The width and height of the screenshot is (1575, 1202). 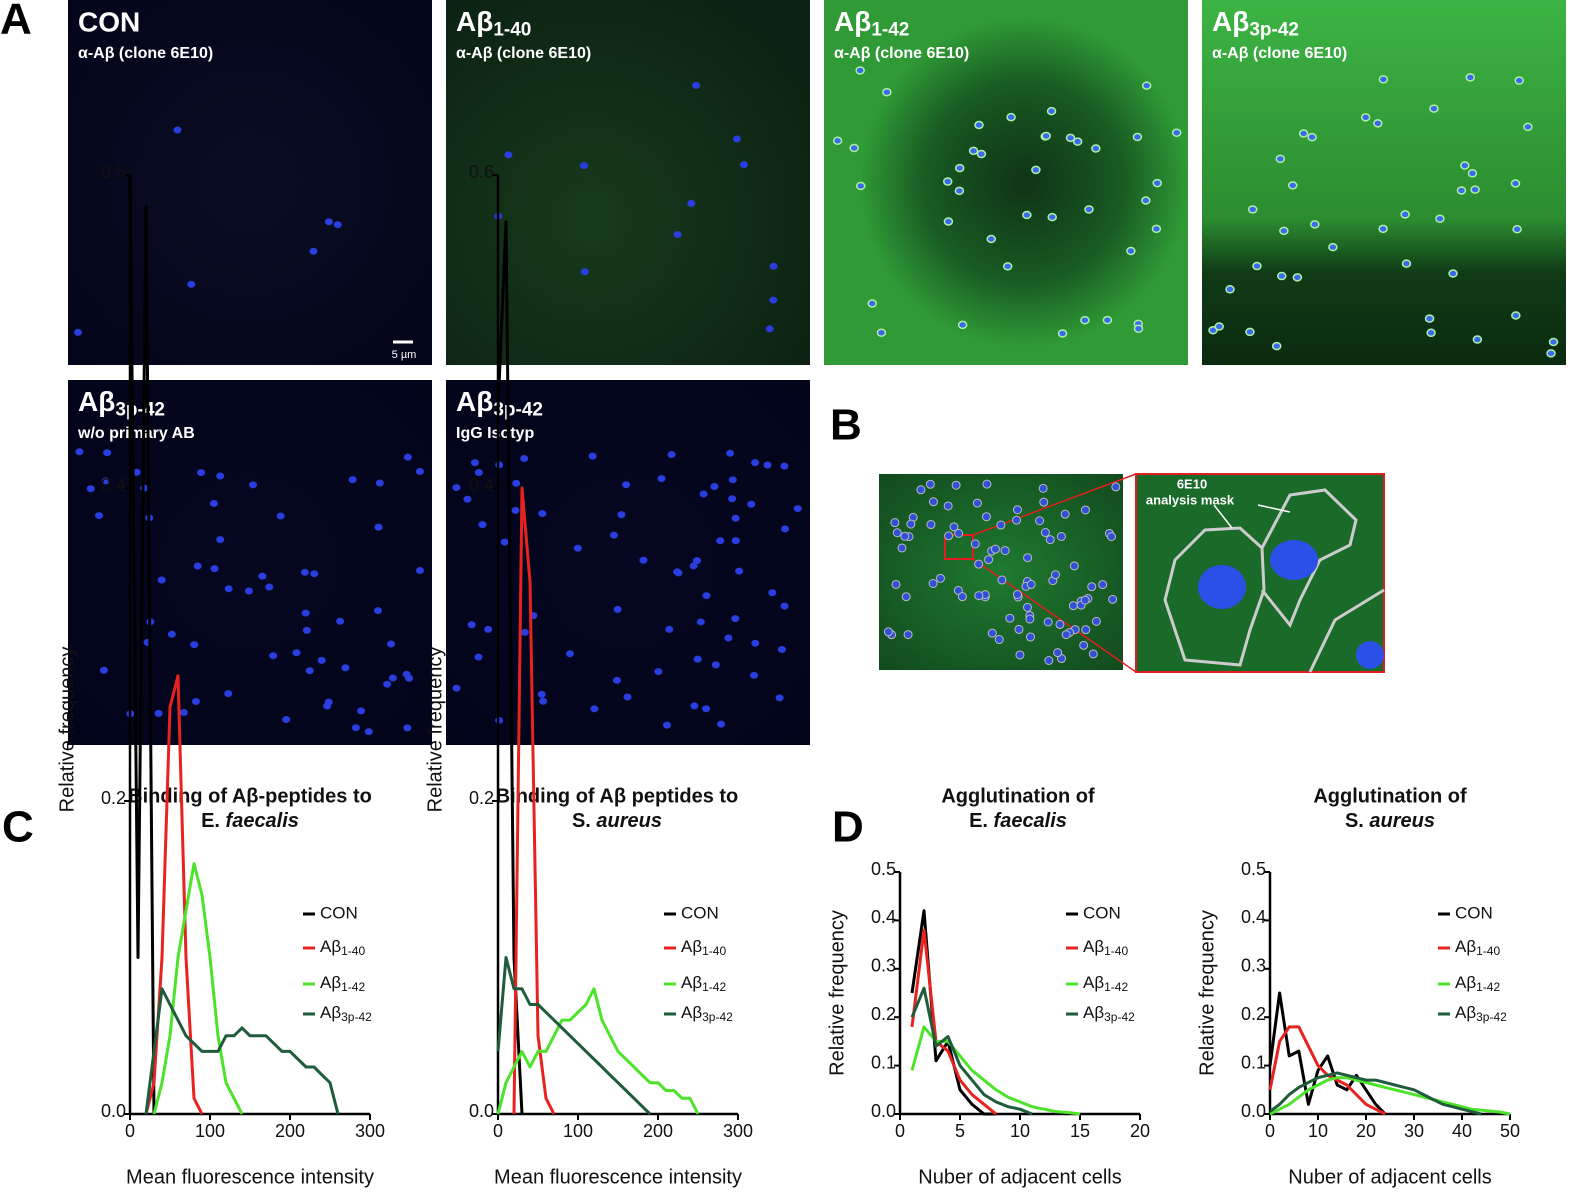 What do you see at coordinates (617, 796) in the screenshot?
I see `chart-title: Binding of Aβ peptides to` at bounding box center [617, 796].